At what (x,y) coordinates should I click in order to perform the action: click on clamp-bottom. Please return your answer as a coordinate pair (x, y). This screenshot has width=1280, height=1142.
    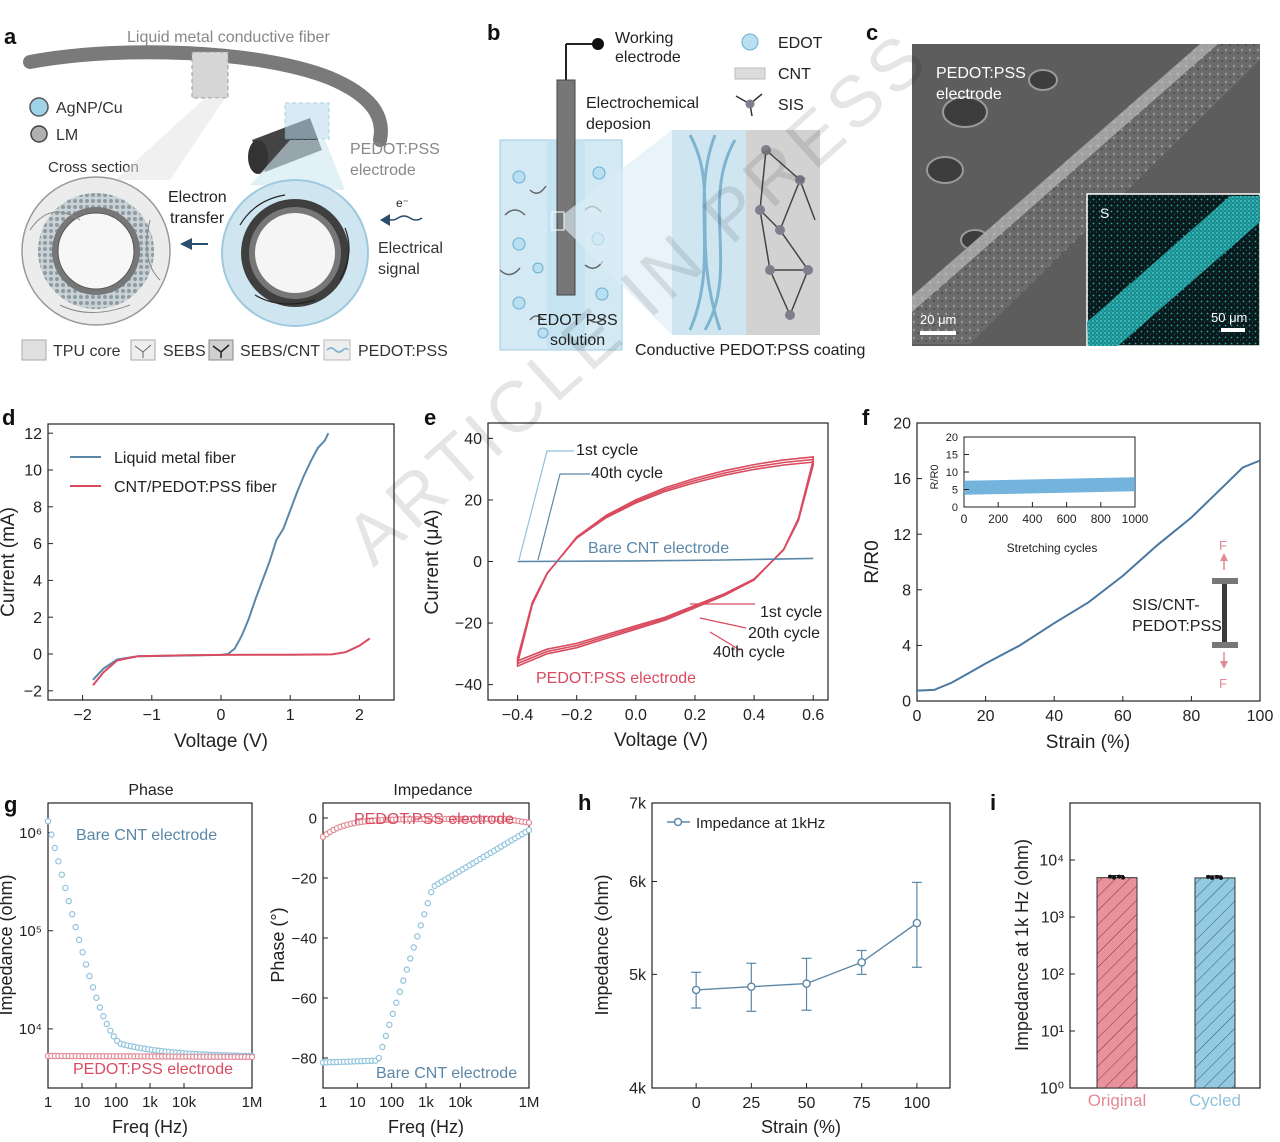
    Looking at the image, I should click on (1225, 645).